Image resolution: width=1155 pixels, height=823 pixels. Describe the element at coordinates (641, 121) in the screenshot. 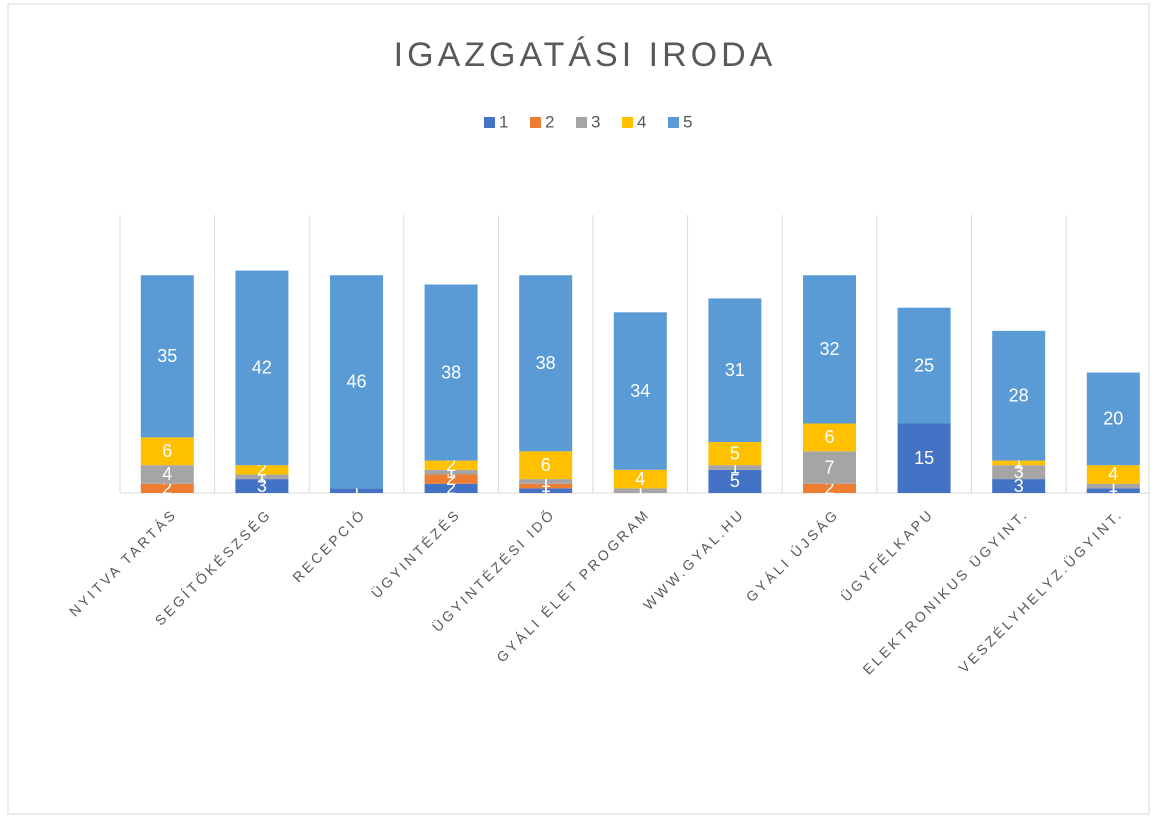

I see `legend-label: 4` at that location.